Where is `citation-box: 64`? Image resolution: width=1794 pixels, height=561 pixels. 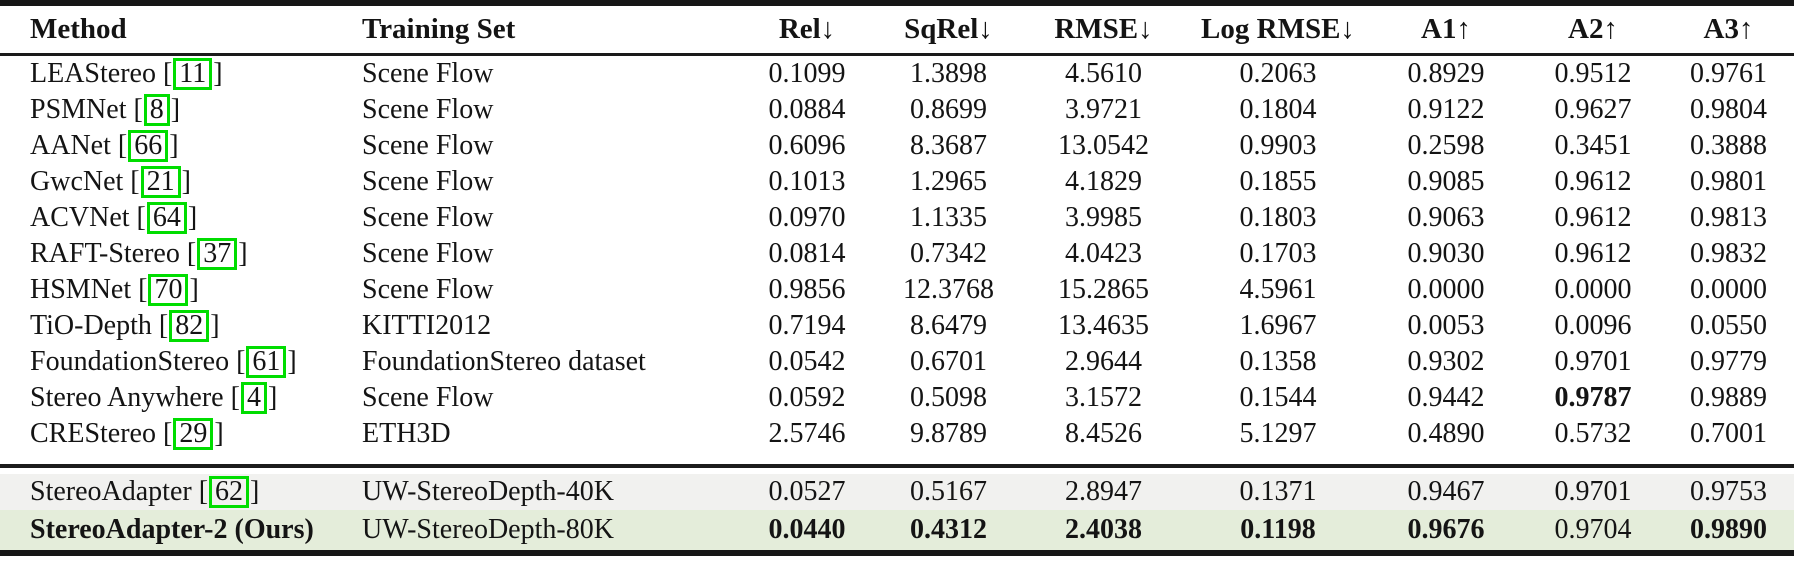
citation-box: 64 is located at coordinates (166, 218).